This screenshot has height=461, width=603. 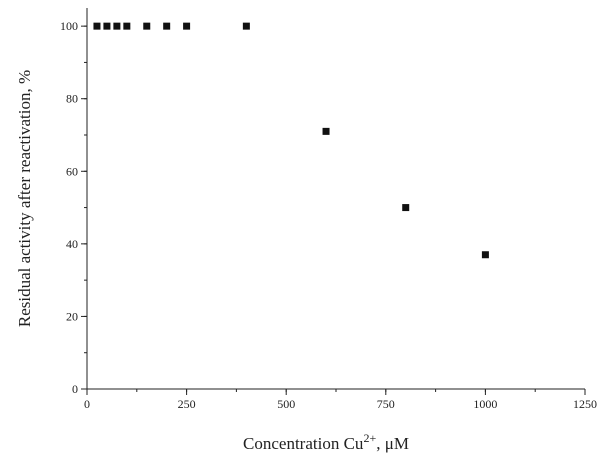 What do you see at coordinates (187, 404) in the screenshot?
I see `x-tick-label: 250` at bounding box center [187, 404].